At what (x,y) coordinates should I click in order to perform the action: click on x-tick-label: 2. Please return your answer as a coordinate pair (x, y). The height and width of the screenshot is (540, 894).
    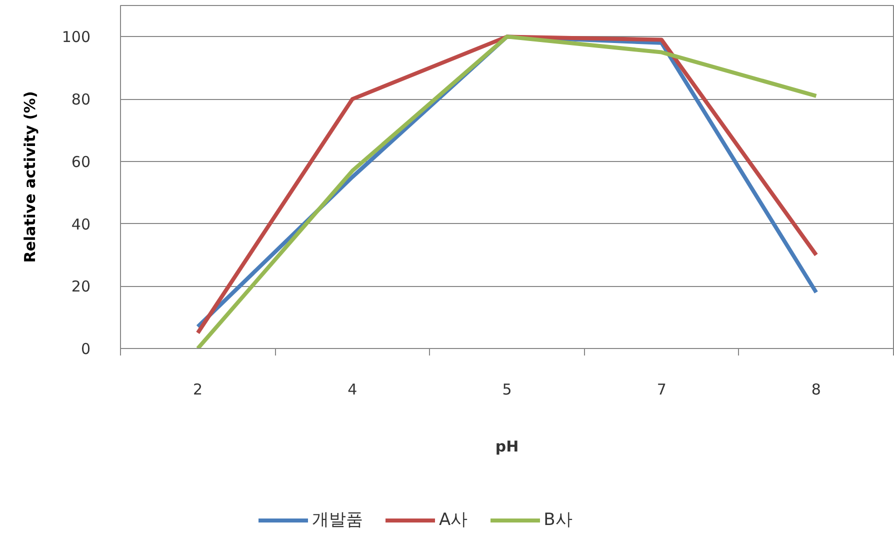
    Looking at the image, I should click on (198, 389).